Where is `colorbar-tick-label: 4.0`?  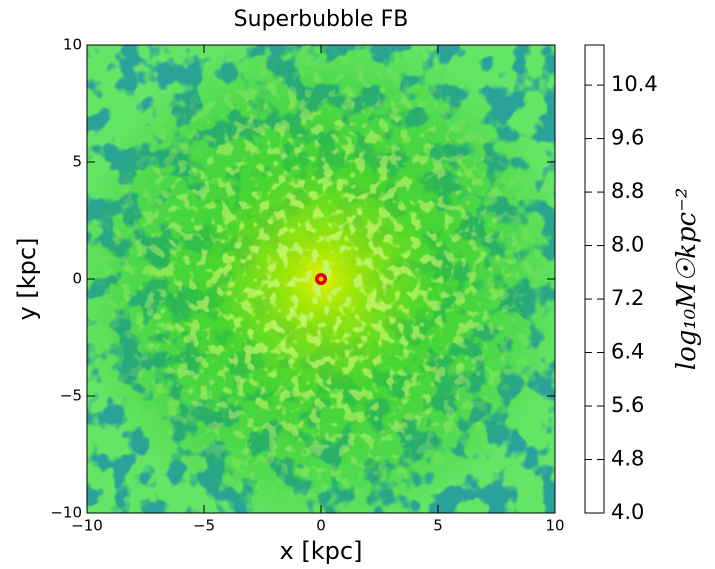 colorbar-tick-label: 4.0 is located at coordinates (627, 512).